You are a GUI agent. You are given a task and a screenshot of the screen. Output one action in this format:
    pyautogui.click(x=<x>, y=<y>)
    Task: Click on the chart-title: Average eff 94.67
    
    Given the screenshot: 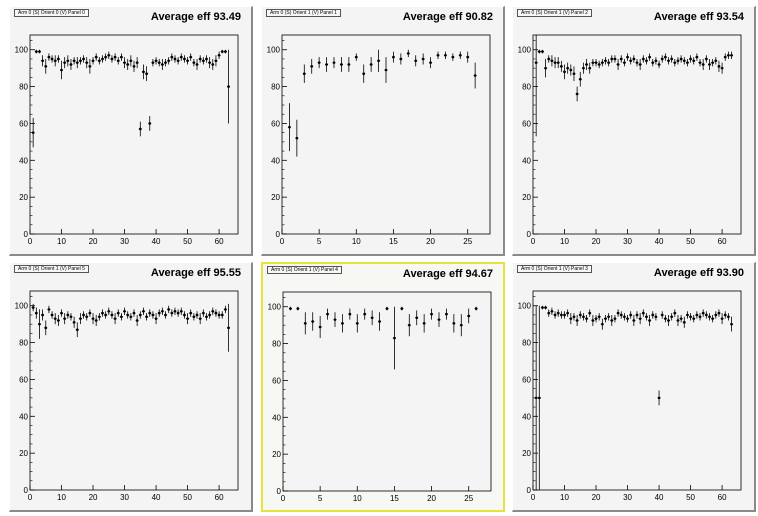 What is the action you would take?
    pyautogui.click(x=447, y=274)
    